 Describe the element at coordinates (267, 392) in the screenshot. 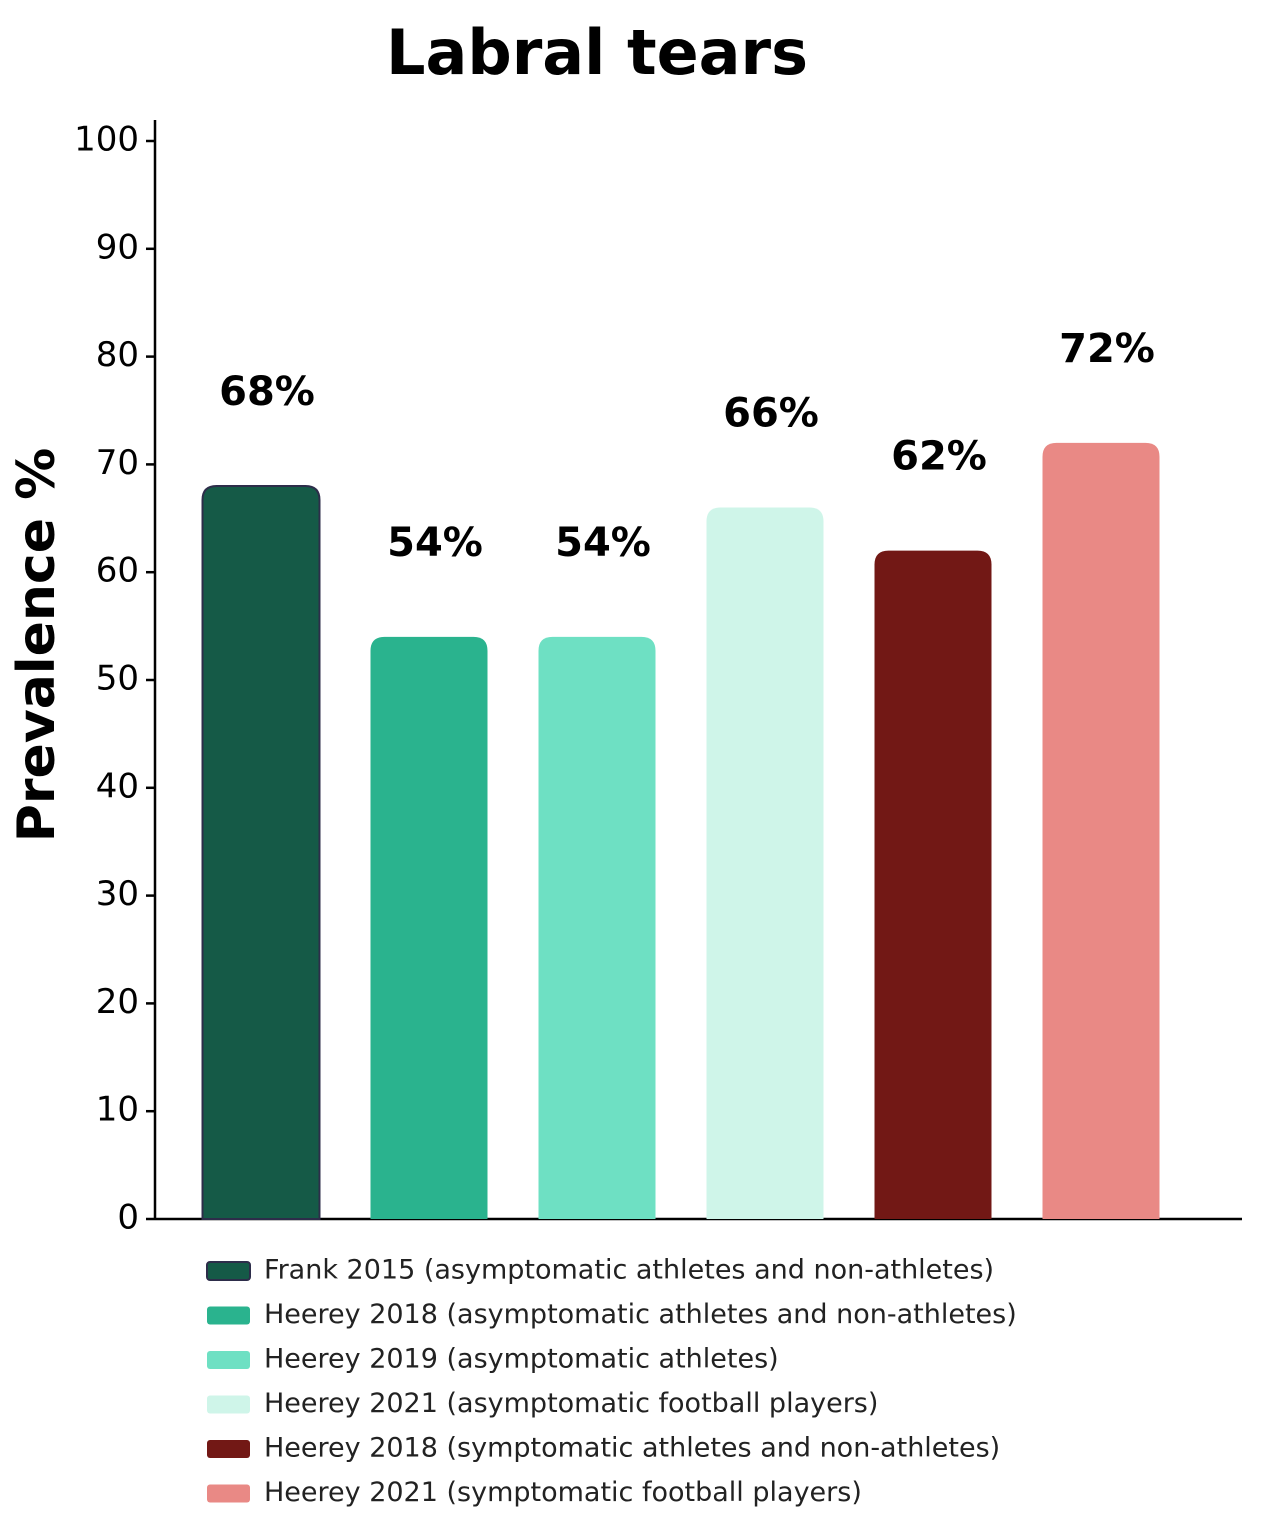

I see `value-label: 68%` at that location.